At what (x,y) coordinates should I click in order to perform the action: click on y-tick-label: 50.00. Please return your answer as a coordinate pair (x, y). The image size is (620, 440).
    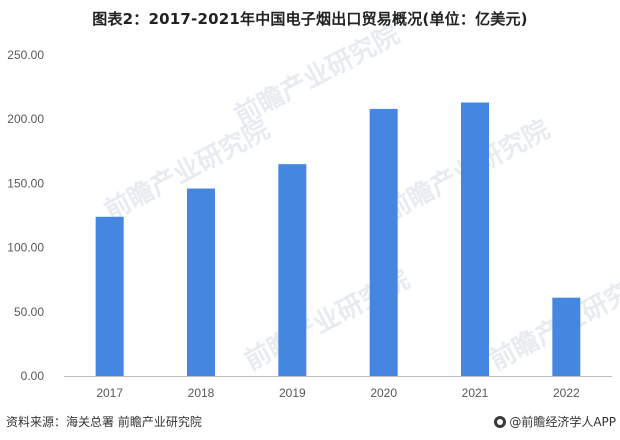
    Looking at the image, I should click on (29, 312).